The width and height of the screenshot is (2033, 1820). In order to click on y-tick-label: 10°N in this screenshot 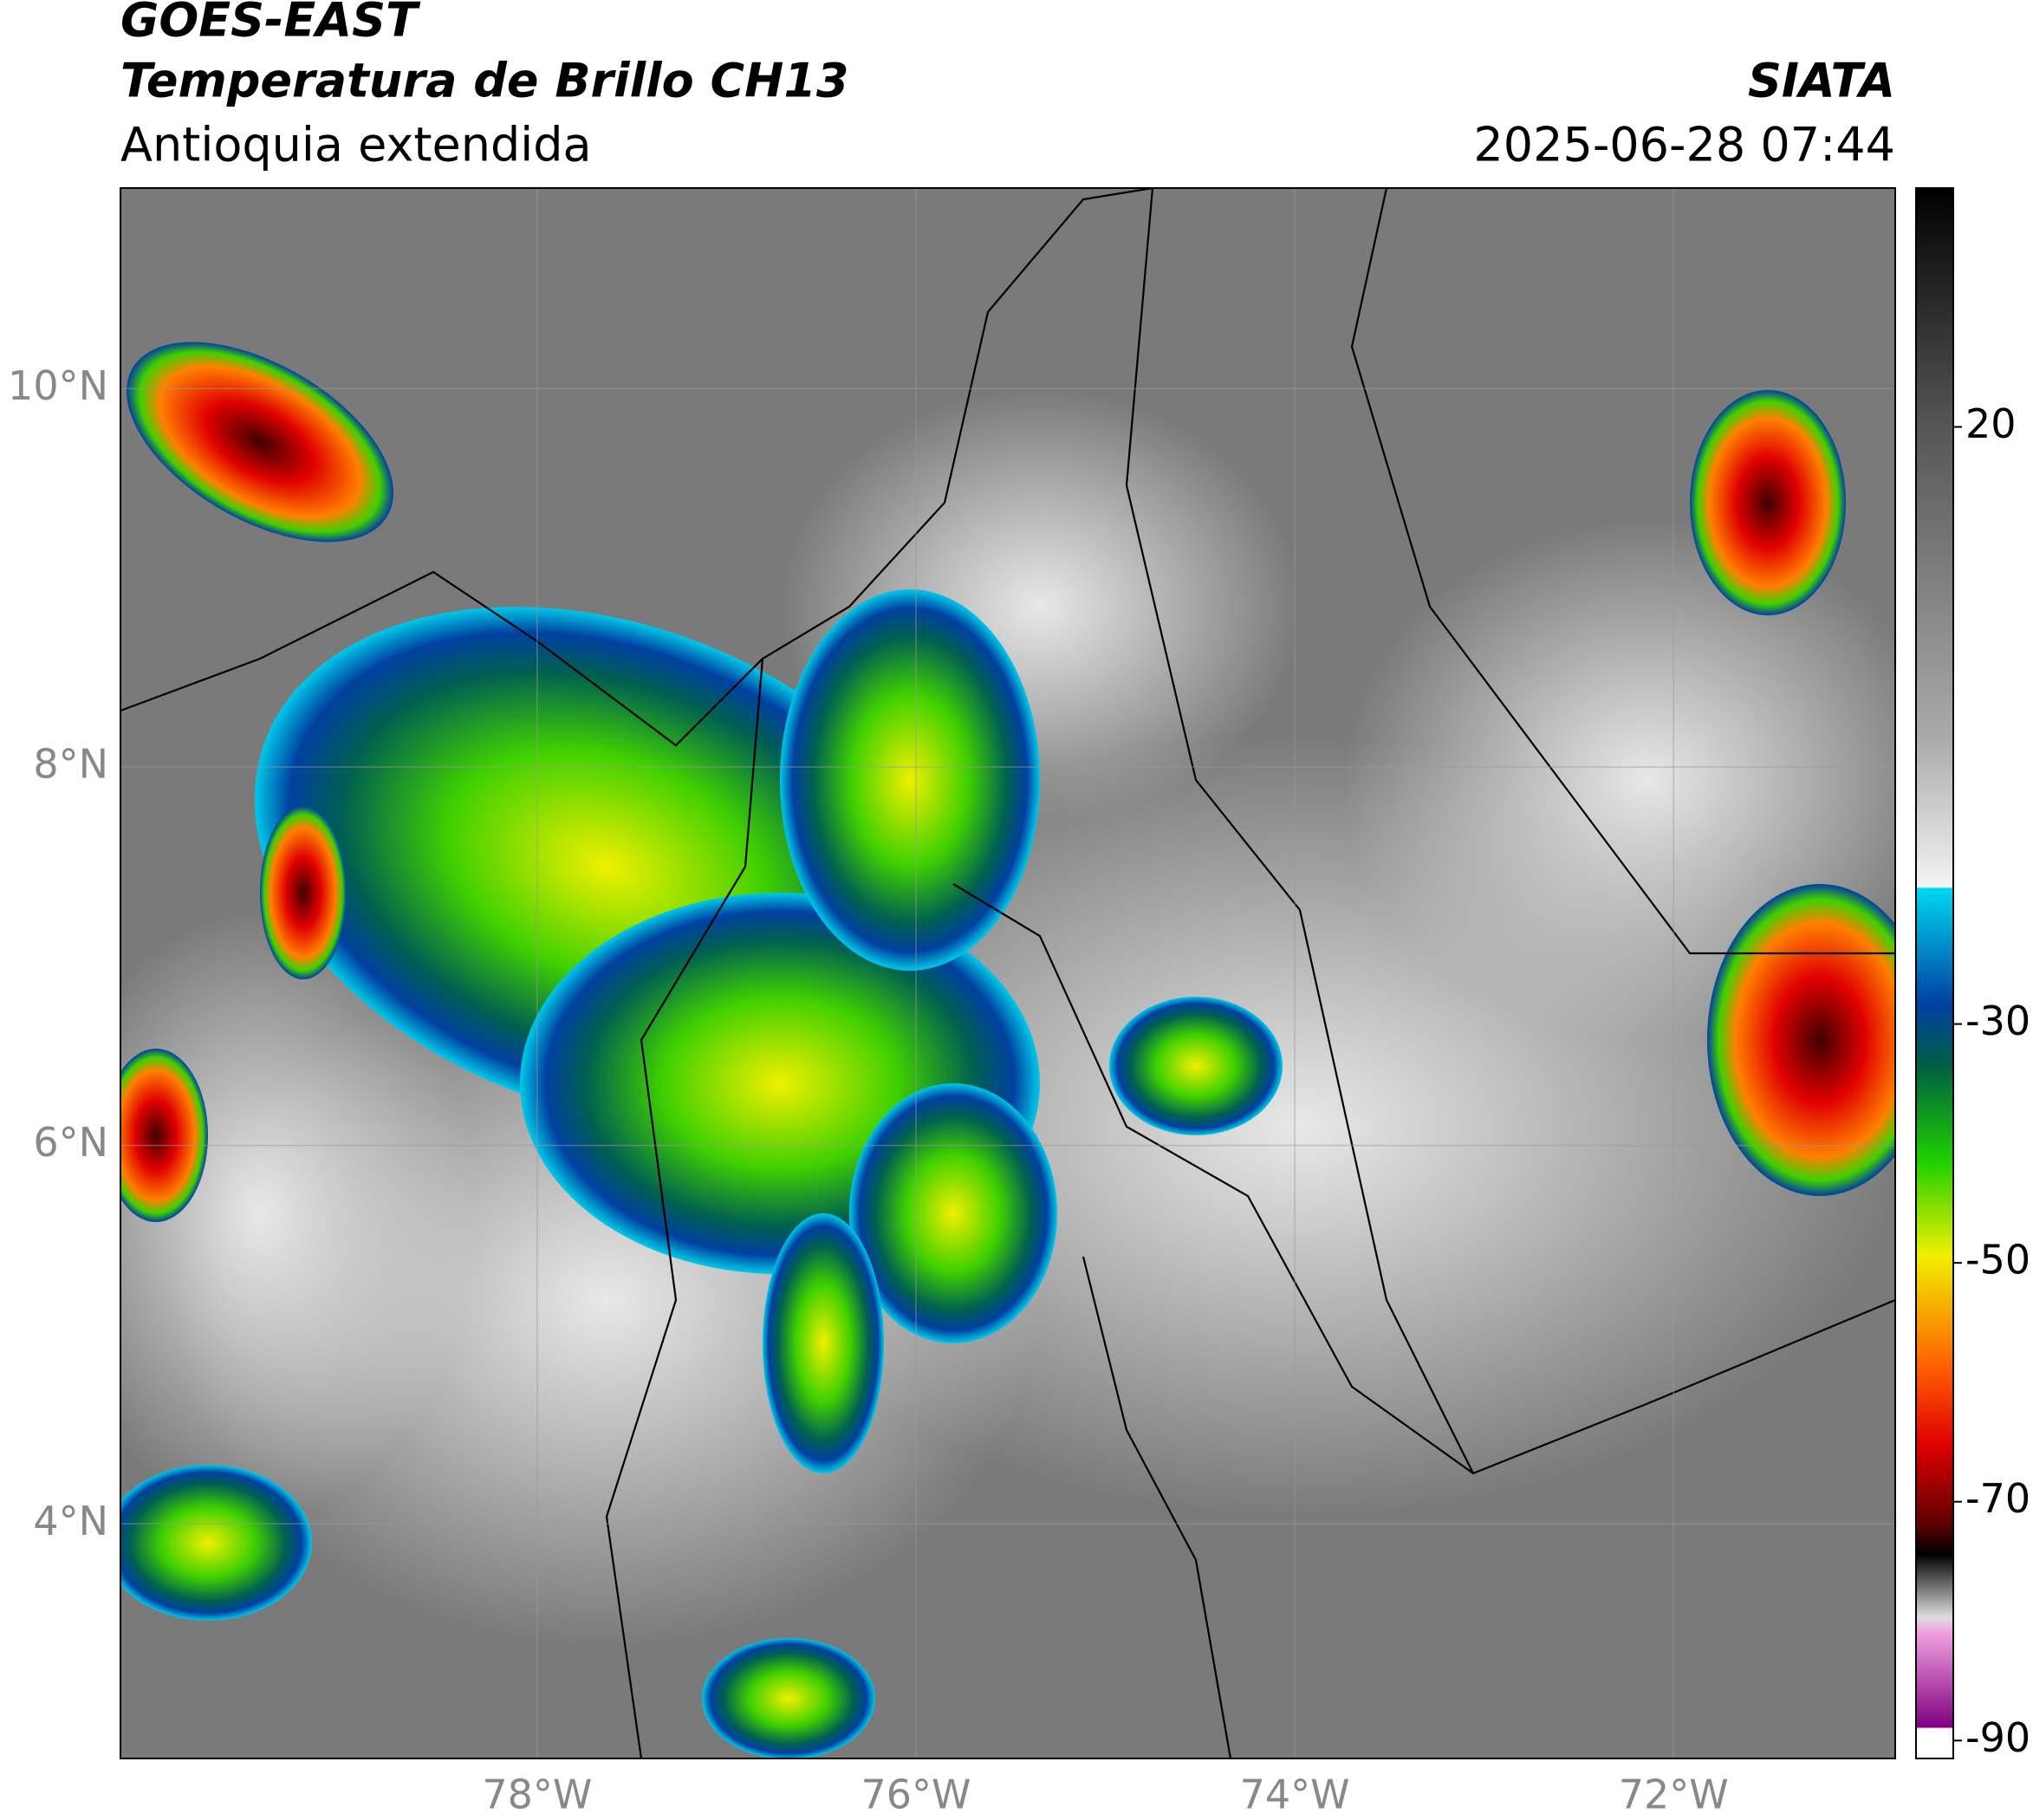, I will do `click(58, 385)`.